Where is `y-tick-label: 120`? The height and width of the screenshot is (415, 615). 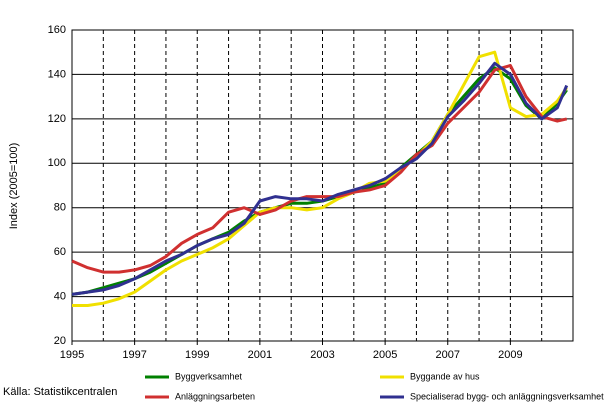
y-tick-label: 120 is located at coordinates (57, 119).